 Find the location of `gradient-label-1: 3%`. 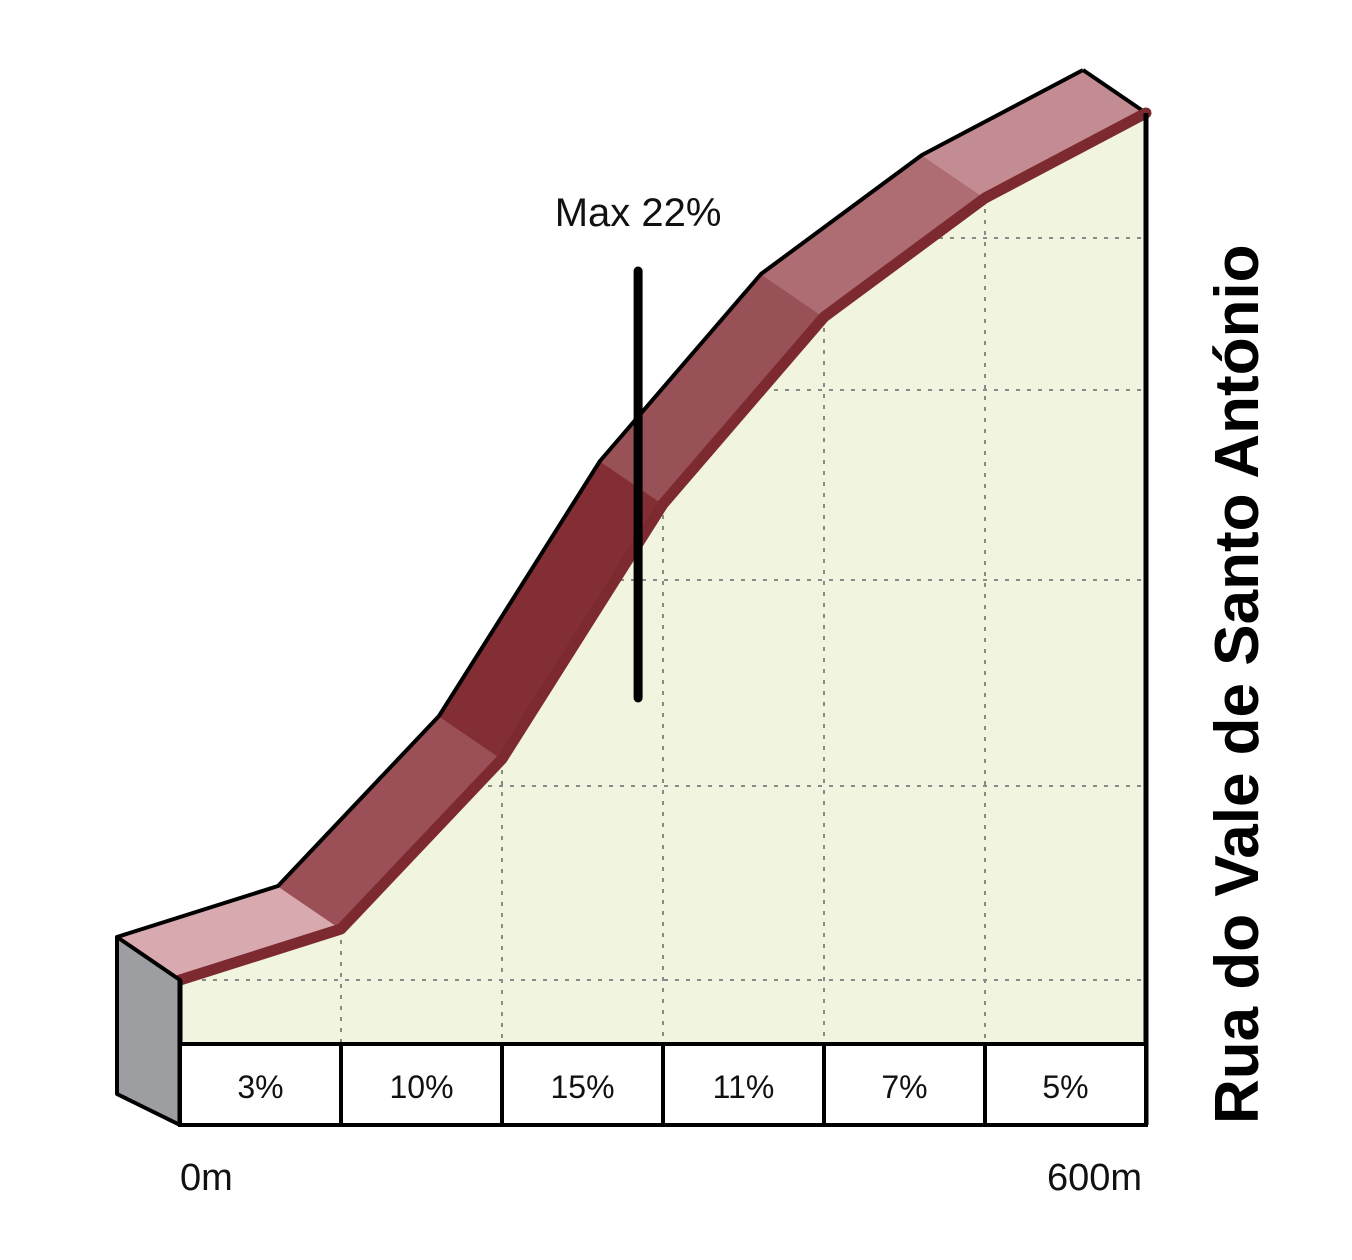

gradient-label-1: 3% is located at coordinates (260, 1087).